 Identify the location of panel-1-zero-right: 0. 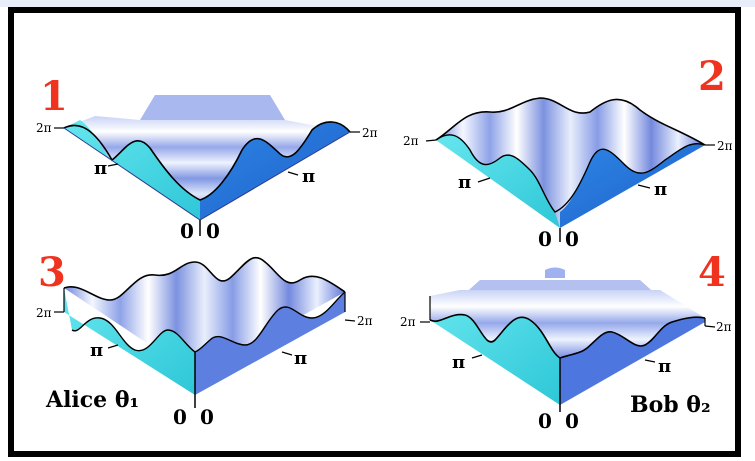
(213, 231).